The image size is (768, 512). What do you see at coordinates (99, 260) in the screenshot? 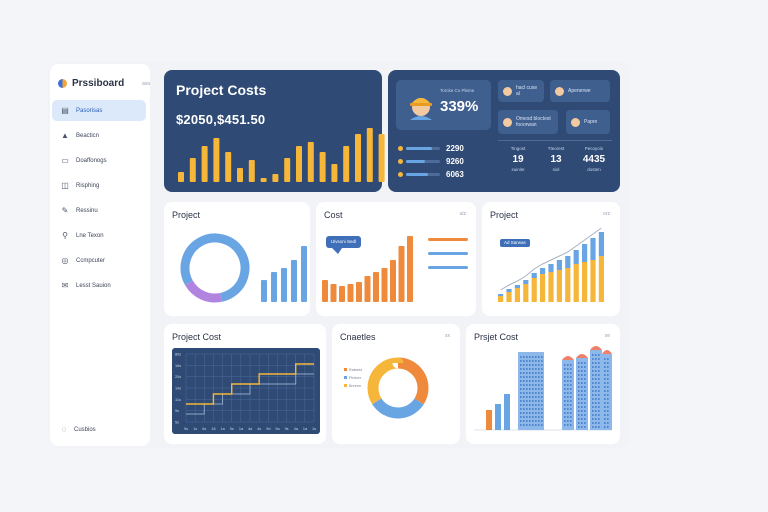
I see `sidebar-item: ◎ Ccmpcuter` at bounding box center [99, 260].